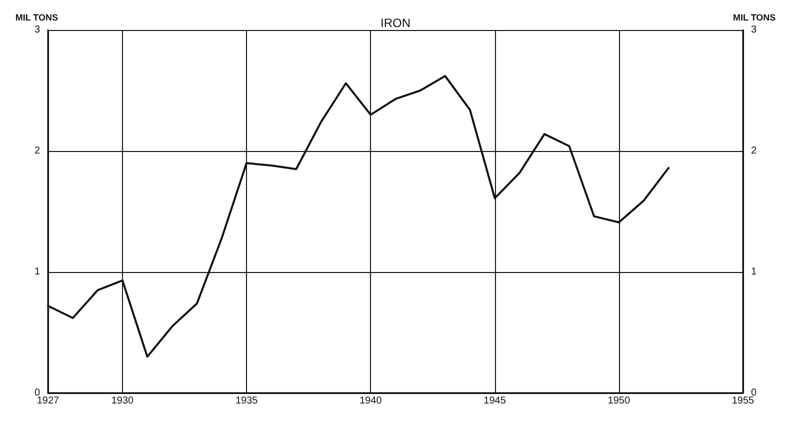 This screenshot has width=791, height=421. What do you see at coordinates (246, 401) in the screenshot?
I see `x-tick-label: 1935` at bounding box center [246, 401].